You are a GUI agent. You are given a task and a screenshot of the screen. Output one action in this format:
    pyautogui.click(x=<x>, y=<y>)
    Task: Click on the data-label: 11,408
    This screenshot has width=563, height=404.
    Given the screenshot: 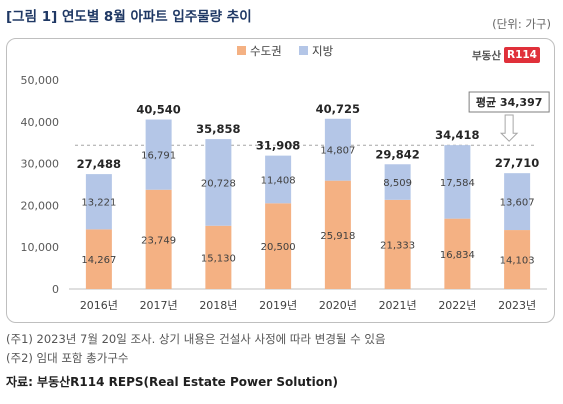 What is the action you would take?
    pyautogui.click(x=278, y=180)
    